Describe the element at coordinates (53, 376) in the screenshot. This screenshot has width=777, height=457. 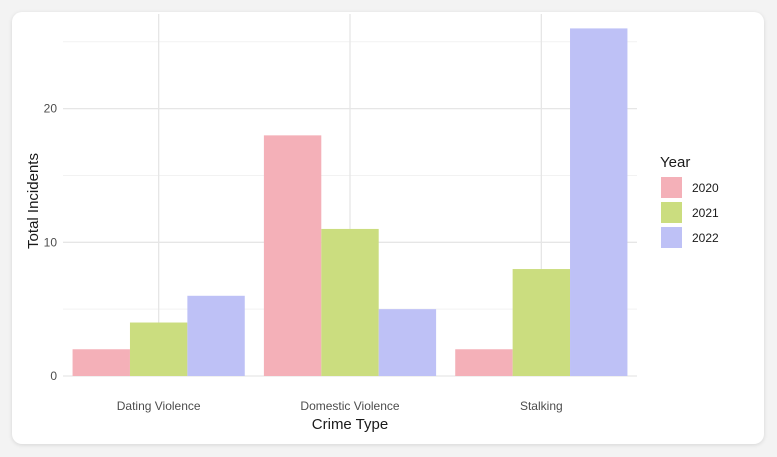
I see `y-tick-label: 0` at that location.